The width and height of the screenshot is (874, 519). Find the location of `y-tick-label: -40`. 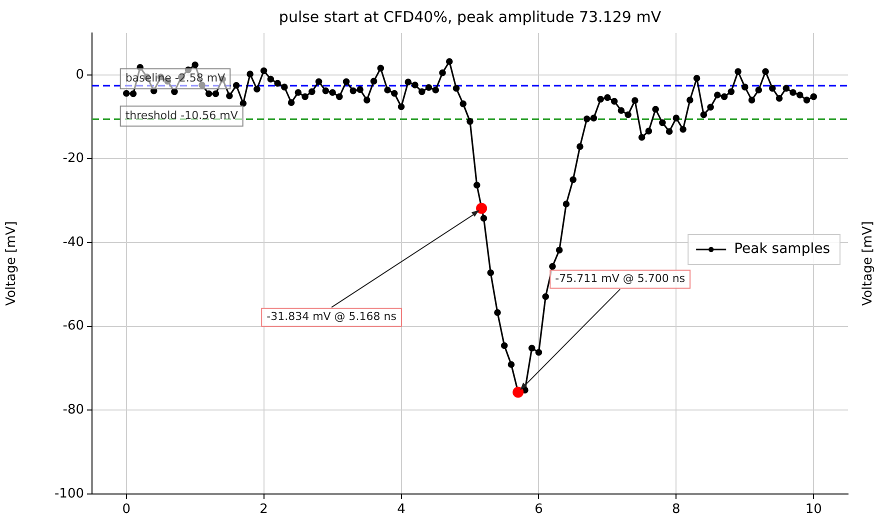

y-tick-label: -40 is located at coordinates (73, 242).